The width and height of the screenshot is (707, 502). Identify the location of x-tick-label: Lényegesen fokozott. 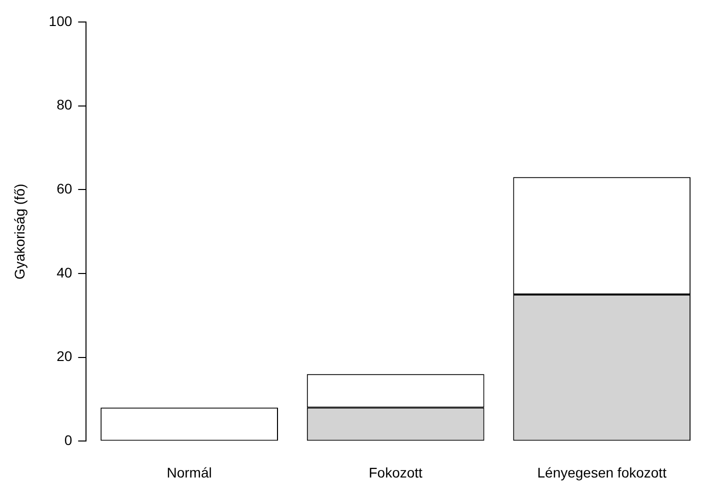
(602, 472).